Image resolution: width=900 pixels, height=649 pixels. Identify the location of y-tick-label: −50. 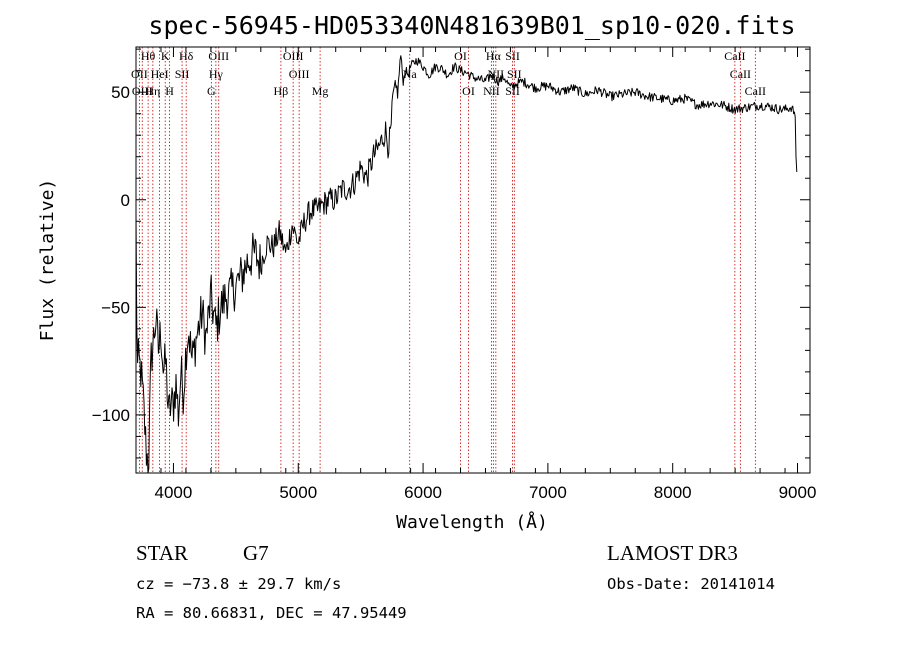
(115, 307).